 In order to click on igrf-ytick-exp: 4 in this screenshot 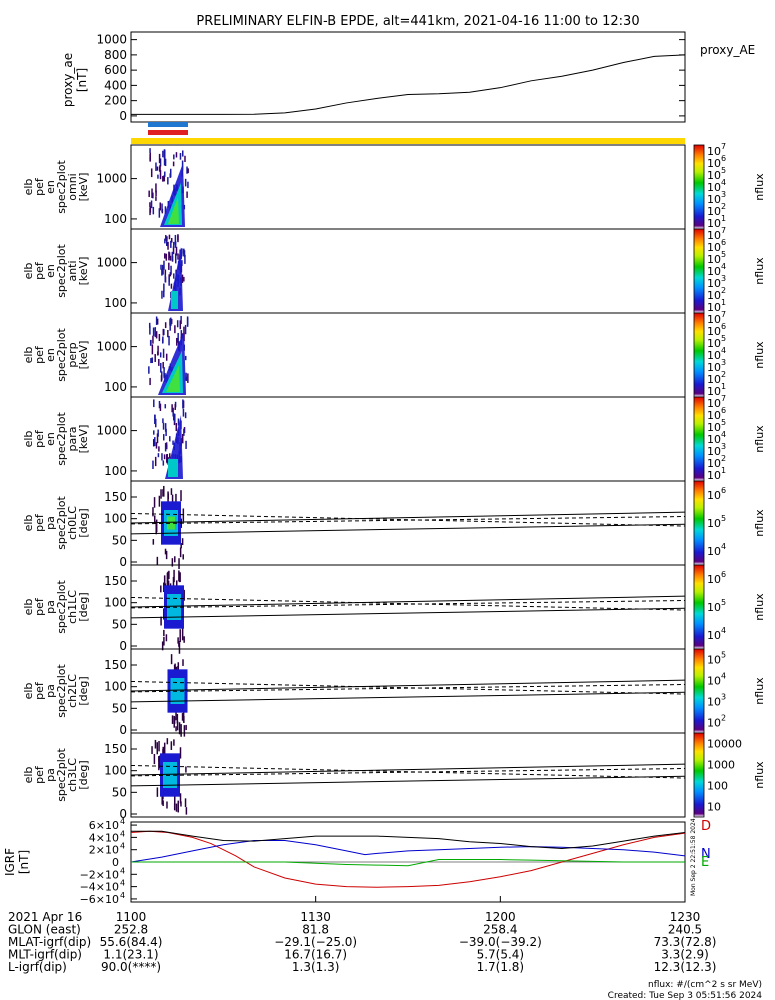, I will do `click(122, 870)`.